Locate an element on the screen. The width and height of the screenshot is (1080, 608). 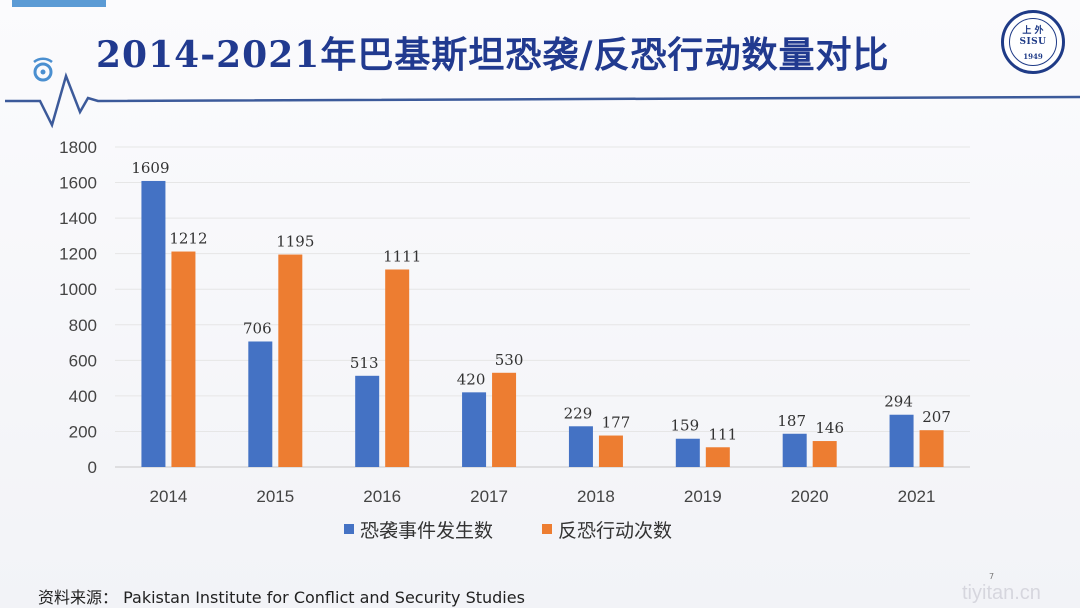
y-tick-label: 1000 is located at coordinates (78, 289).